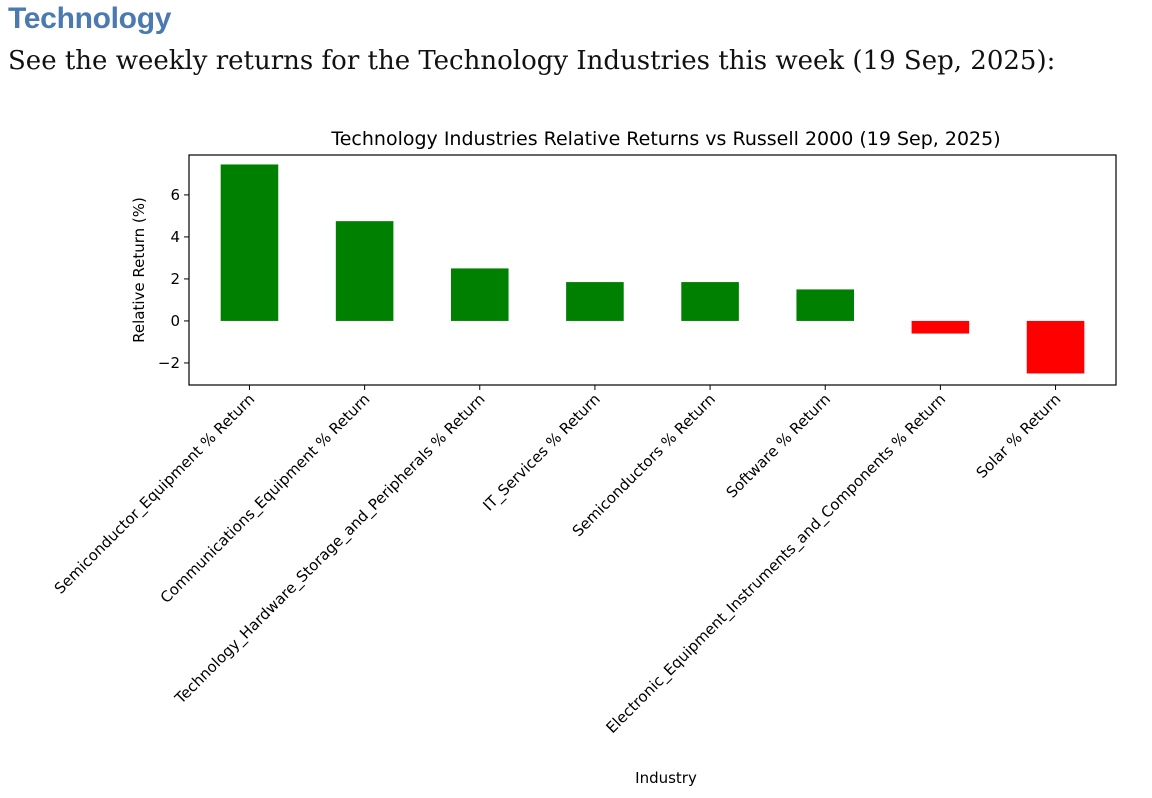 This screenshot has width=1152, height=798. What do you see at coordinates (1019, 436) in the screenshot?
I see `x-tick-label: Solar % Return` at bounding box center [1019, 436].